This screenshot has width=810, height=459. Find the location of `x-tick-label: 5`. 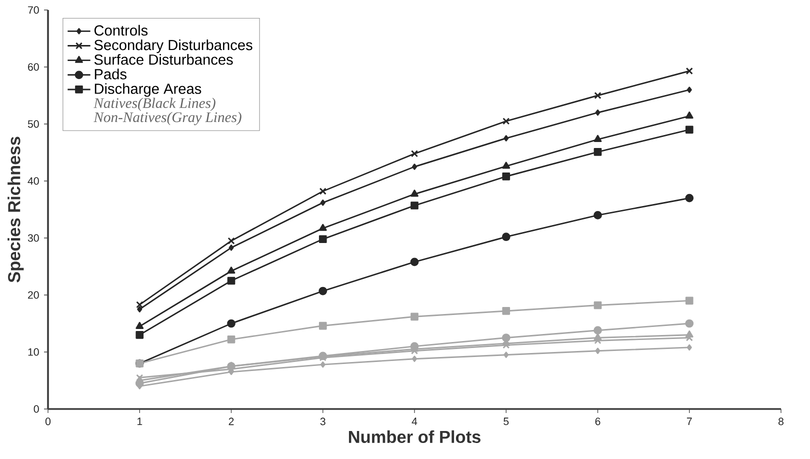

x-tick-label: 5 is located at coordinates (506, 422).